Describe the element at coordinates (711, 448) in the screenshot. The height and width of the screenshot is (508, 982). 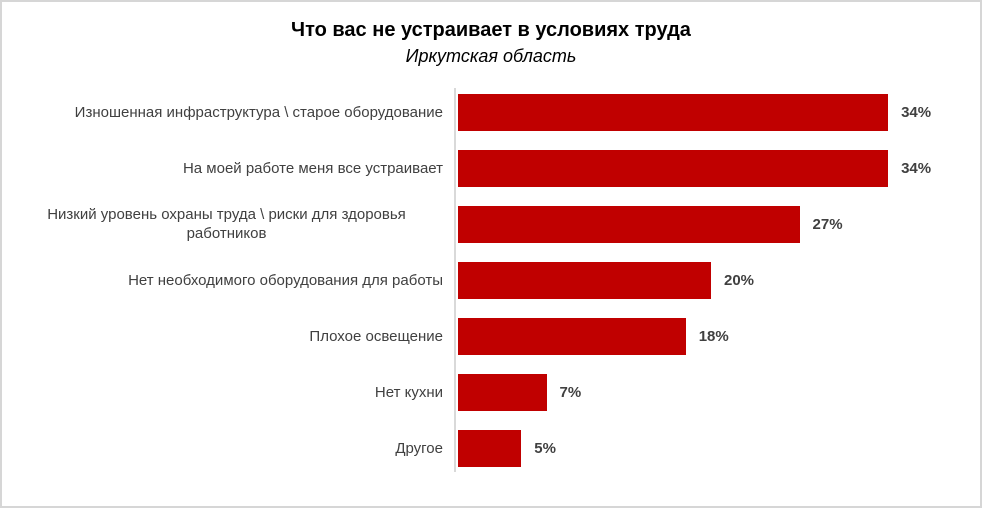
I see `bar-area: 5%` at that location.